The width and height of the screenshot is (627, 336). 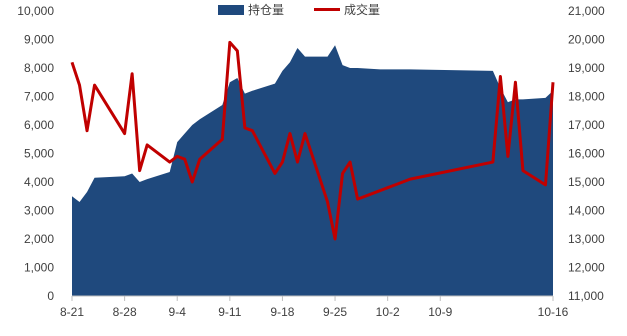 What do you see at coordinates (39, 239) in the screenshot?
I see `left-axis-tick-label: 2,000` at bounding box center [39, 239].